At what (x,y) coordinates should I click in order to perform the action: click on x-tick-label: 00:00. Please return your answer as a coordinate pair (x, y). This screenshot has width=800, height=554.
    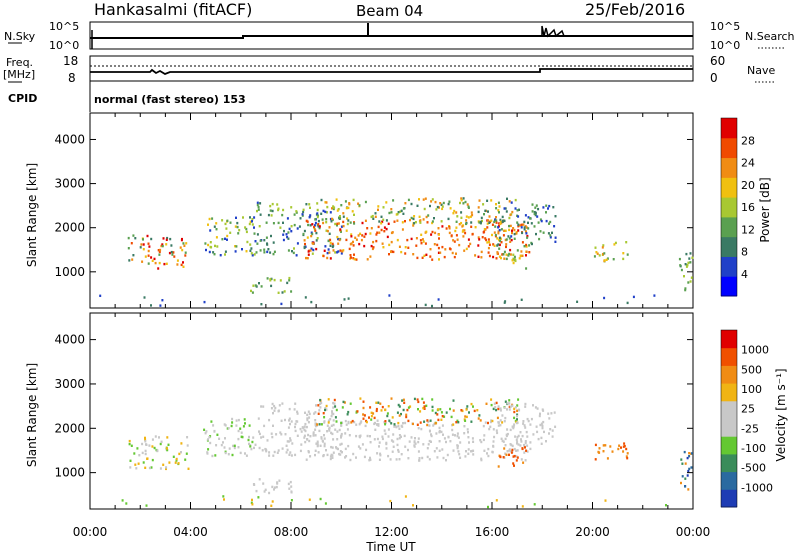
    Looking at the image, I should click on (90, 532).